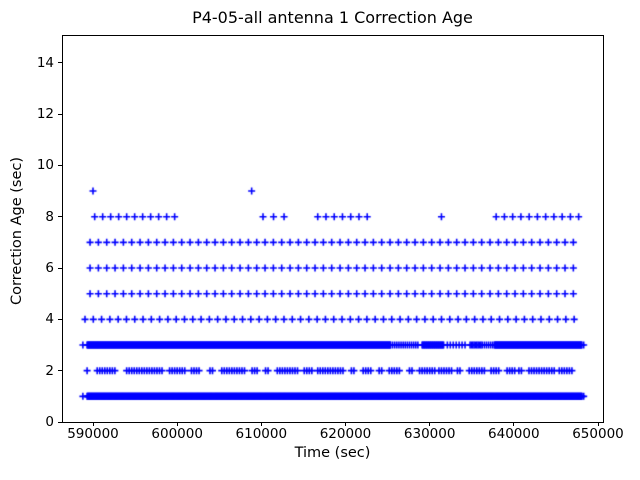 The width and height of the screenshot is (640, 480). I want to click on y-tick-label: 4, so click(49, 319).